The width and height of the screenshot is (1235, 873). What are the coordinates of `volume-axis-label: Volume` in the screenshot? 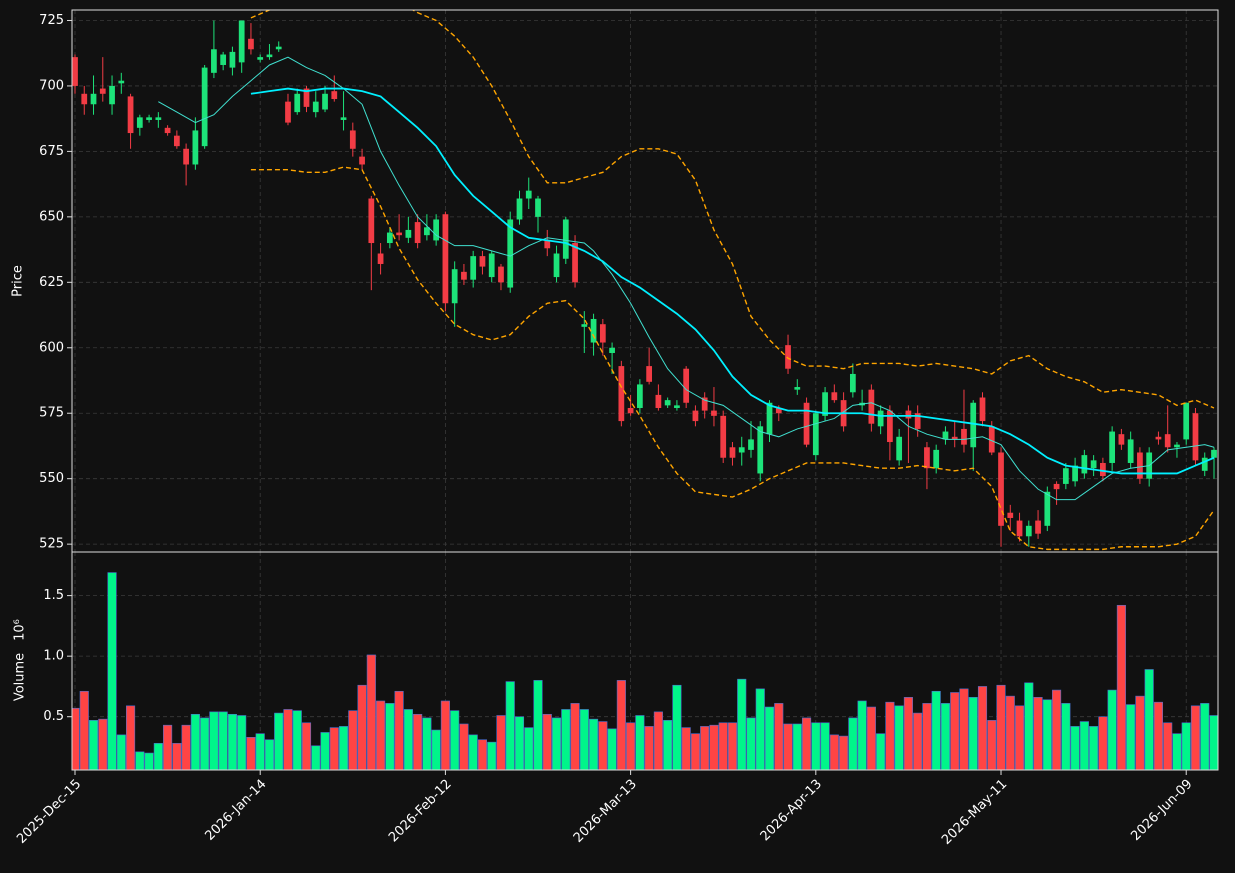 It's located at (20, 677).